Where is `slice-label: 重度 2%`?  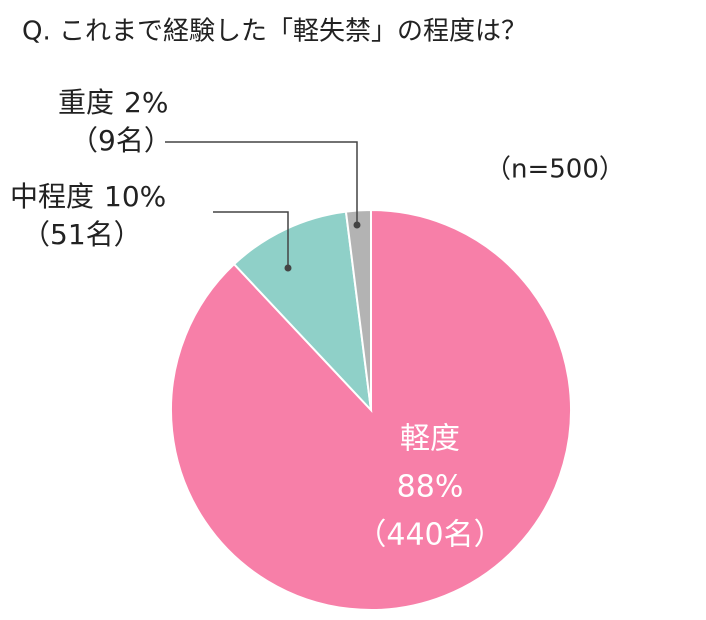
slice-label: 重度 2% is located at coordinates (113, 102).